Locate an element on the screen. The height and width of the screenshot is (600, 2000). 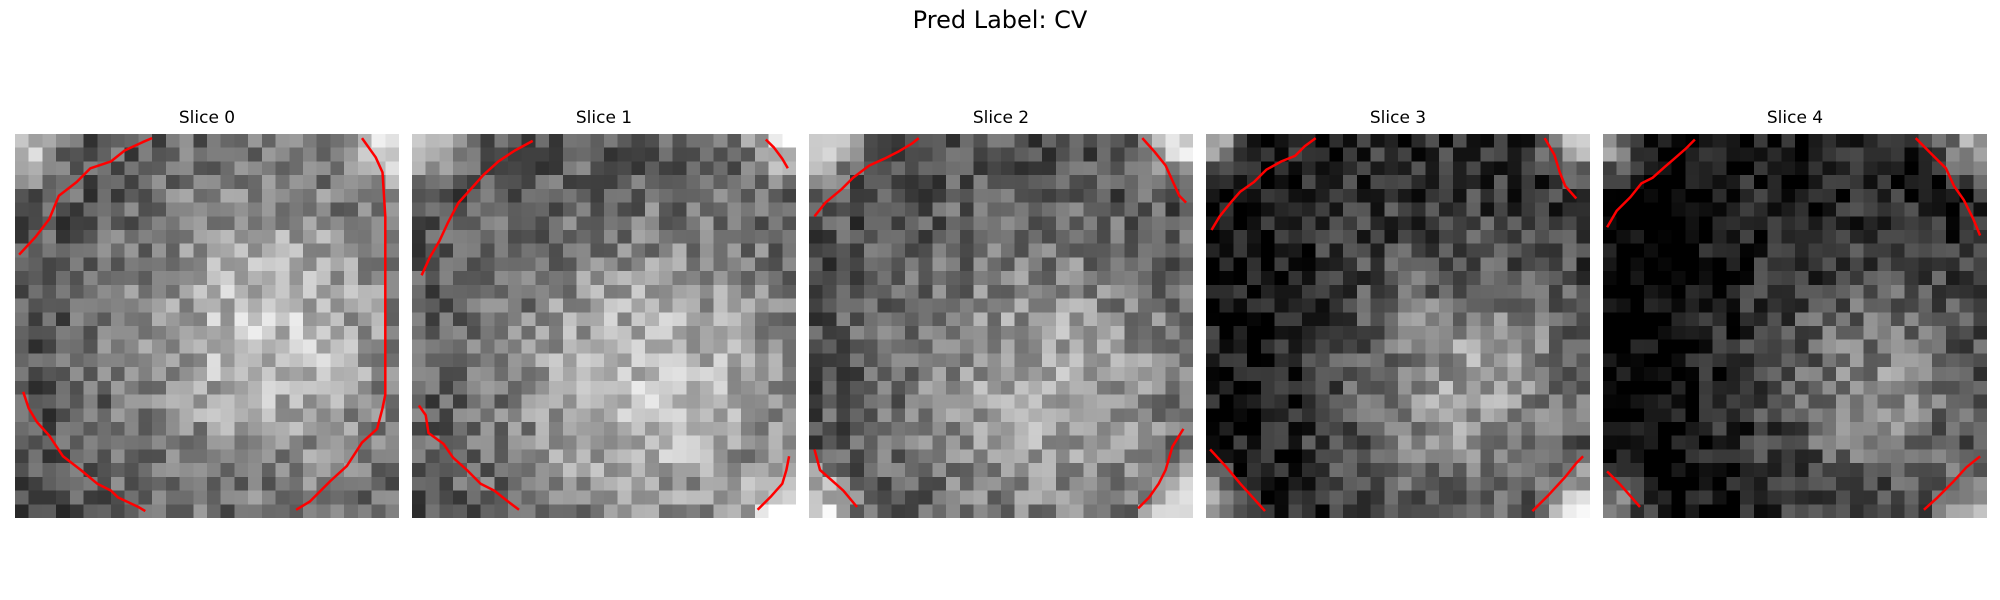
slice-title: Slice 1 is located at coordinates (604, 118).